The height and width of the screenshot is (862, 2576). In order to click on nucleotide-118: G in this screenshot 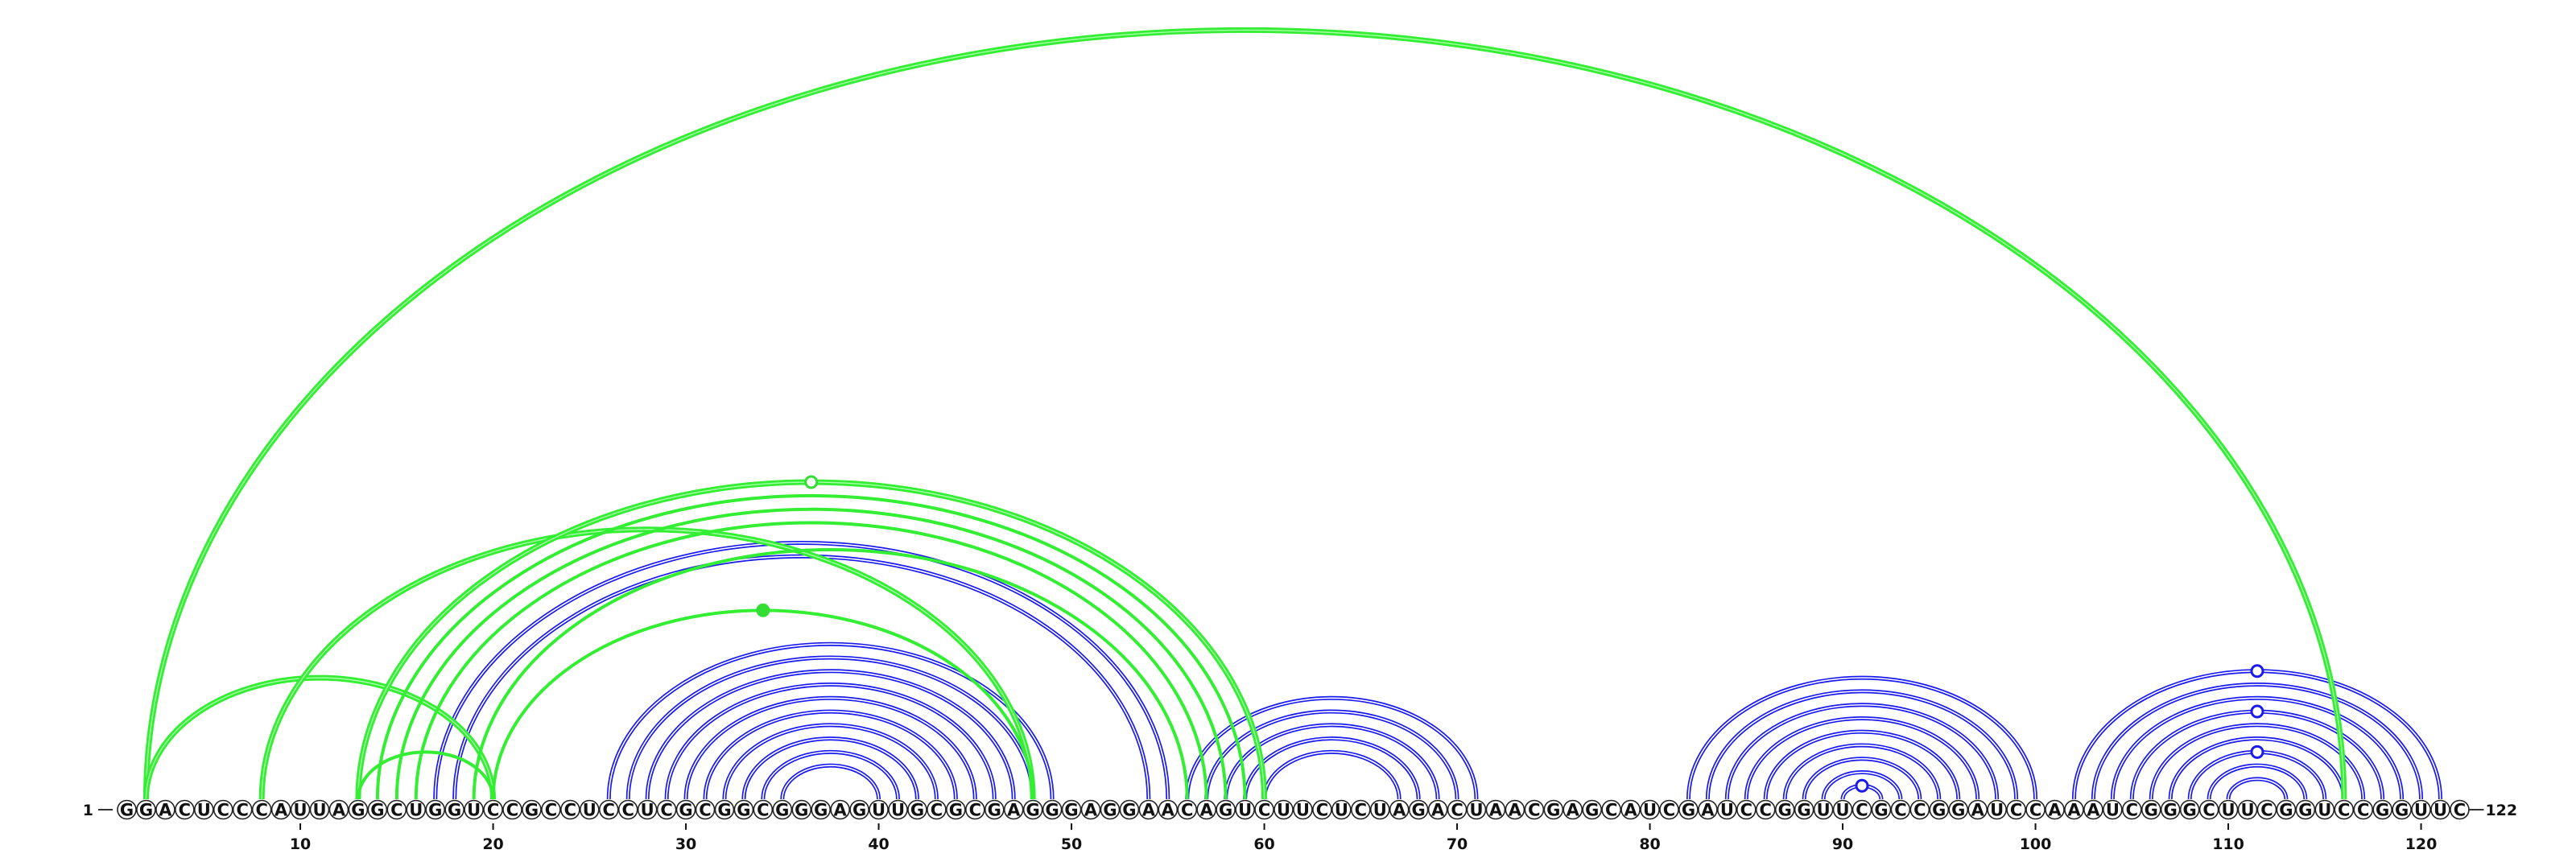, I will do `click(2382, 809)`.